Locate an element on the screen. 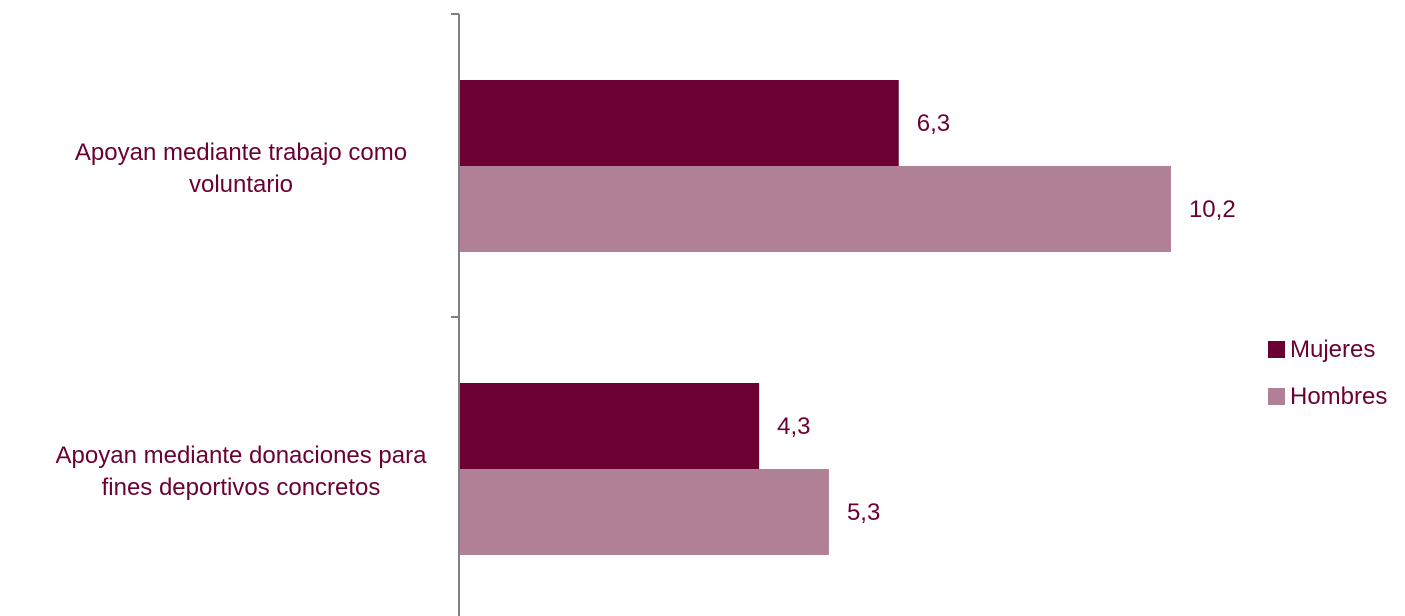  category-label-line: fines deportivos concretos is located at coordinates (241, 487).